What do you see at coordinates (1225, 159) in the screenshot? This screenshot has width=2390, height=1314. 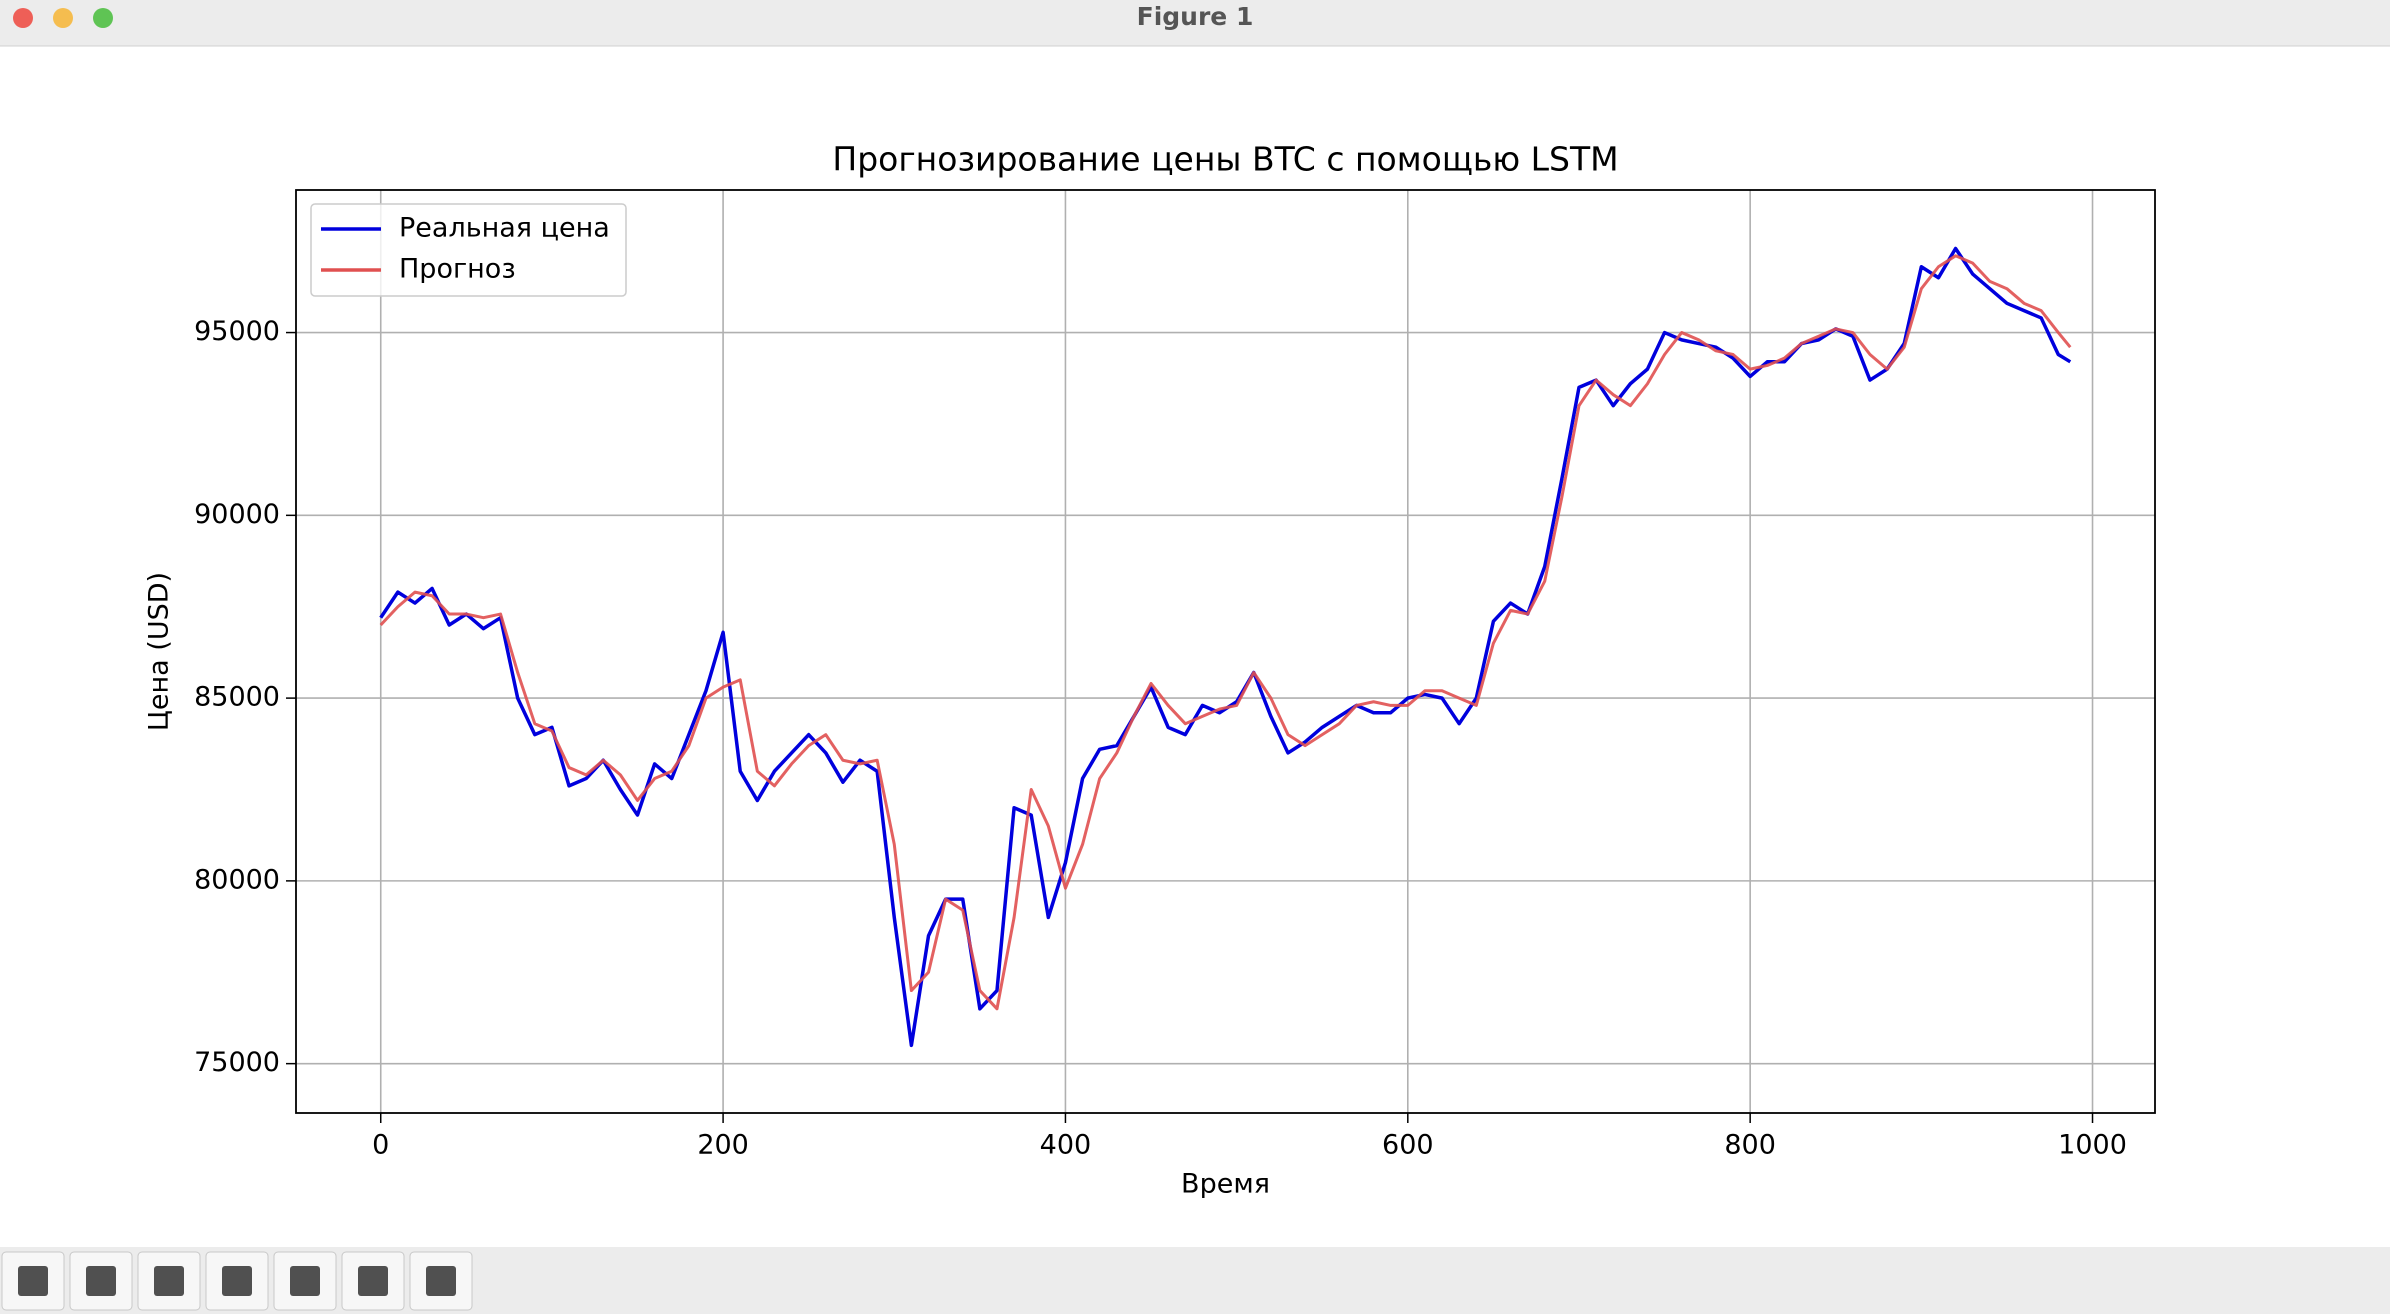 I see `chart-title: Прогнозирование цены BTC с помощью LSTM` at bounding box center [1225, 159].